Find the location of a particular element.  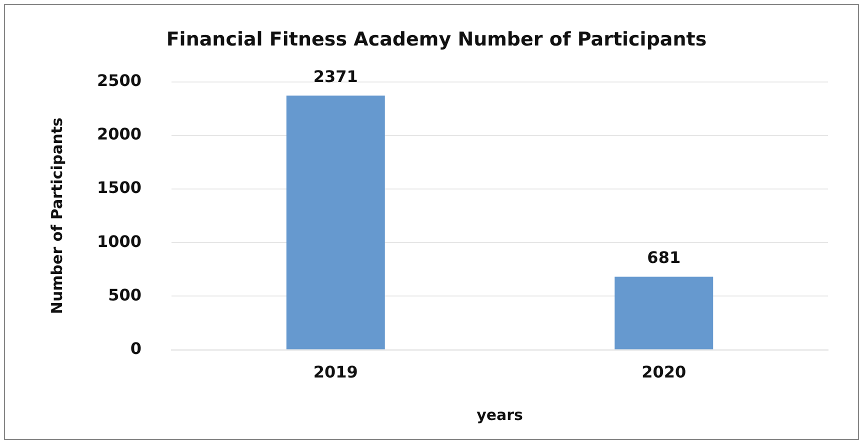

y-tick-label: 1500 is located at coordinates (119, 188).